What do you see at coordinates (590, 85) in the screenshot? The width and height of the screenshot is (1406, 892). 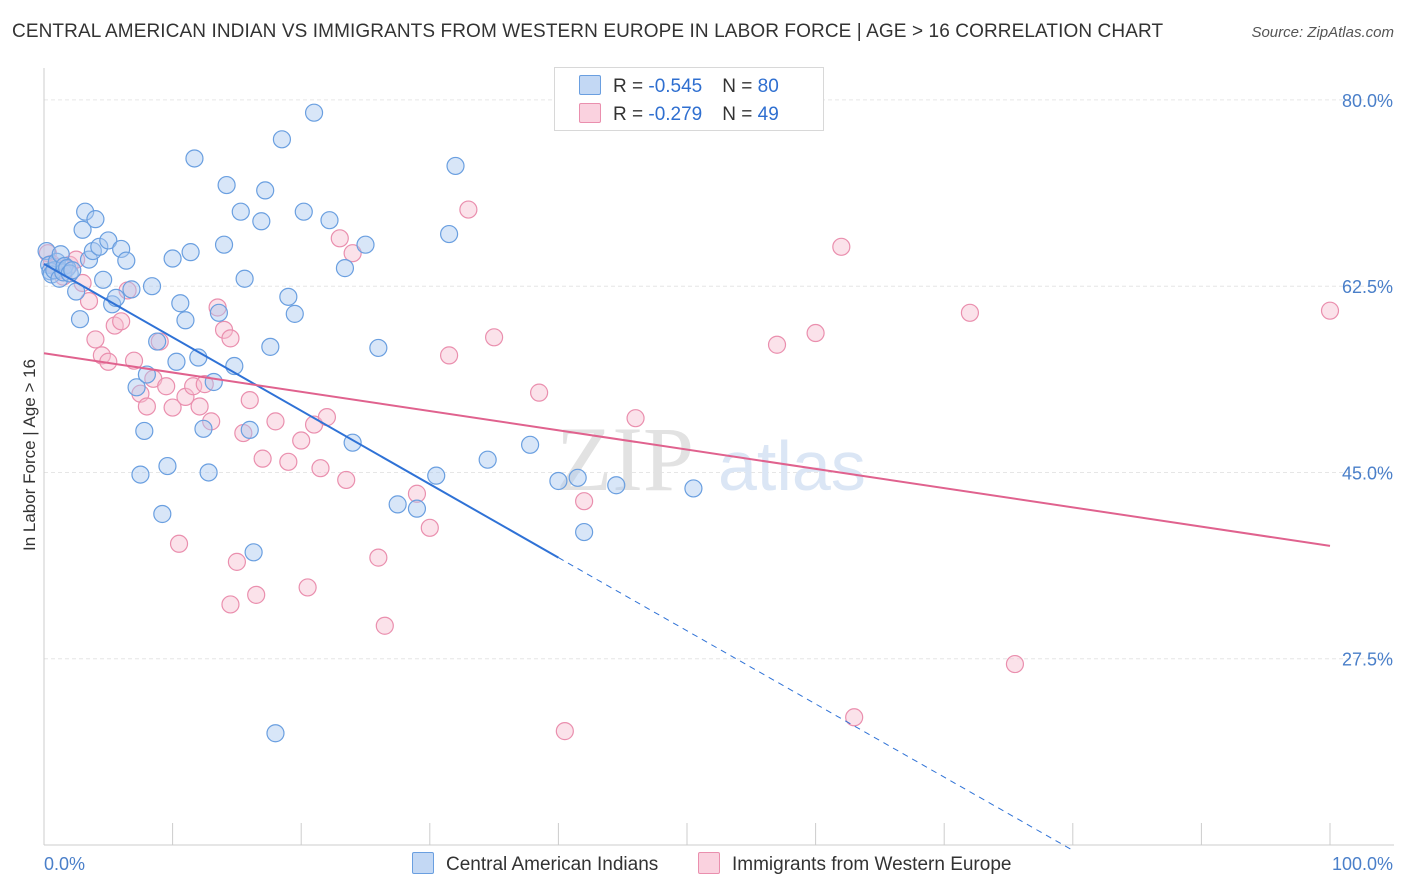 I see `legend-swatch-blue` at bounding box center [590, 85].